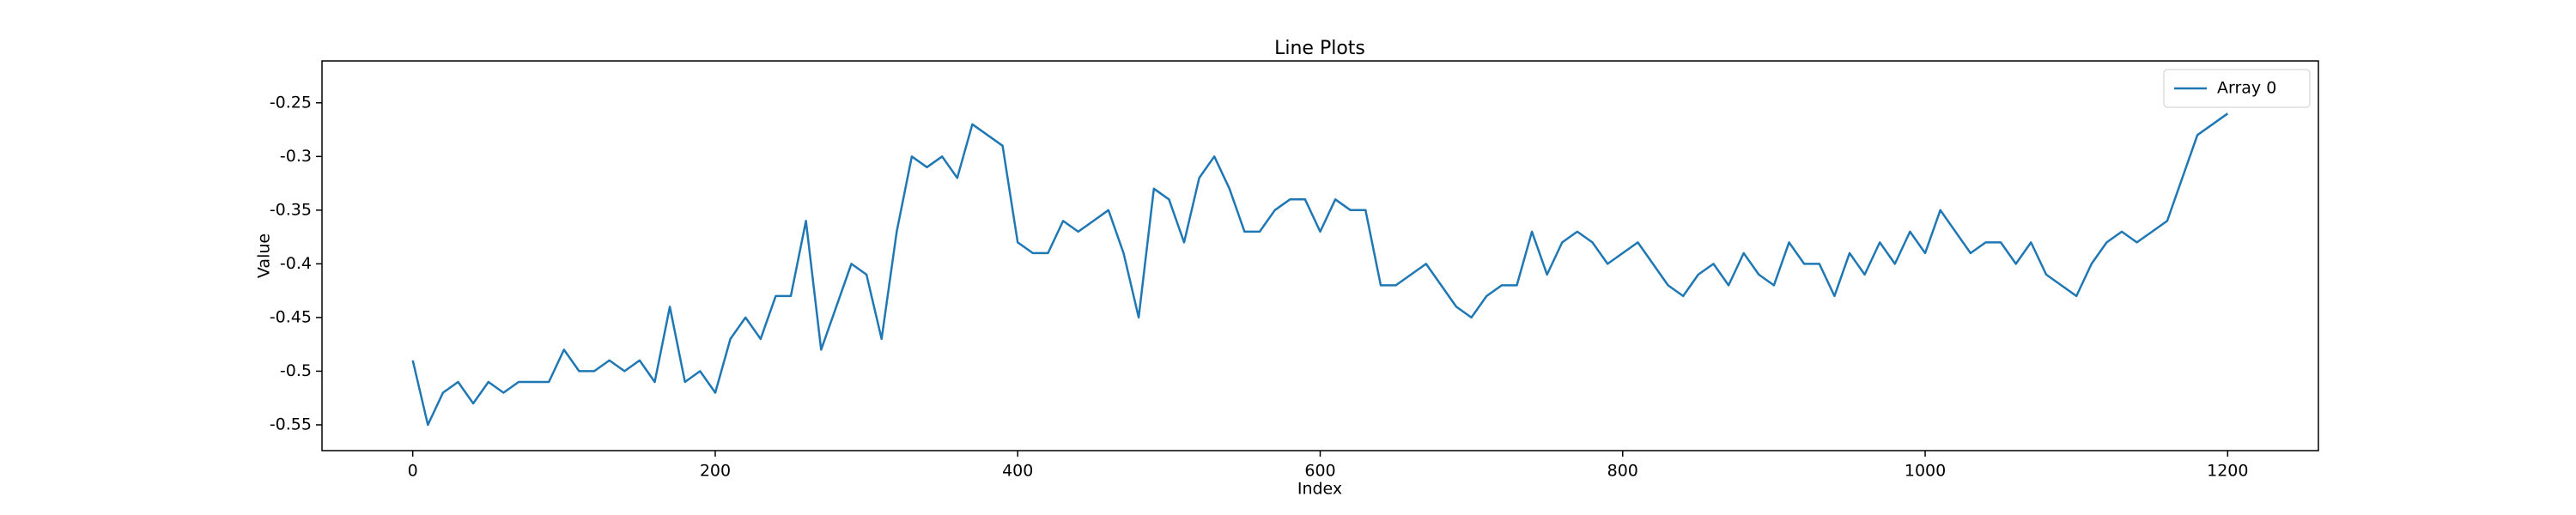 Image resolution: width=2576 pixels, height=515 pixels. I want to click on x-tick-label: 800, so click(1623, 471).